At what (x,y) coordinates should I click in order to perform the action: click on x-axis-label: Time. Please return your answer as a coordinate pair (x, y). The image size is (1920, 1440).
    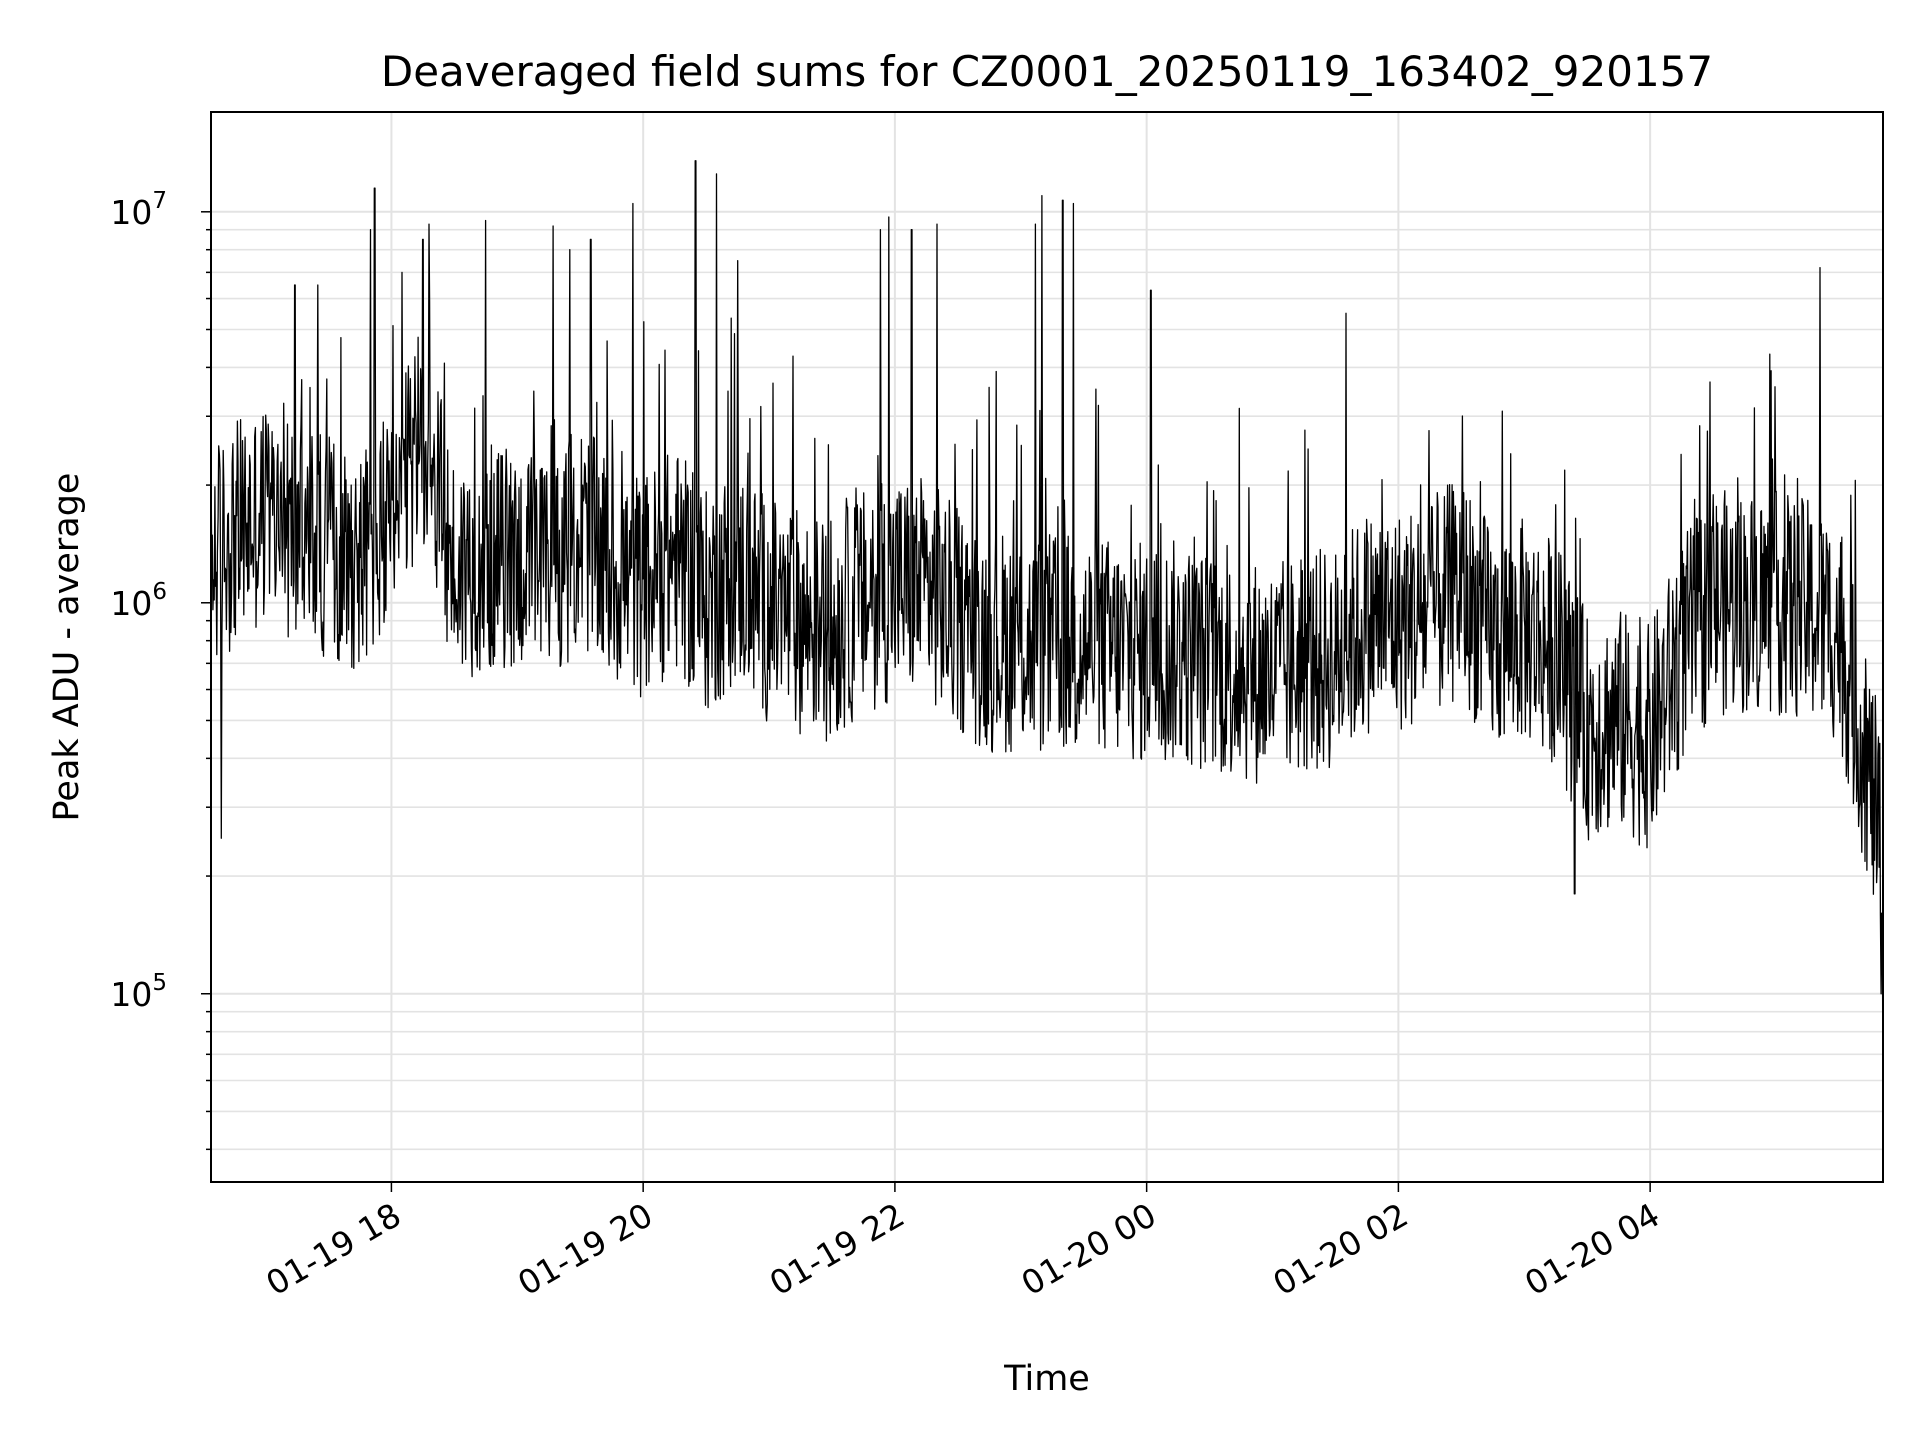
    Looking at the image, I should click on (1046, 1379).